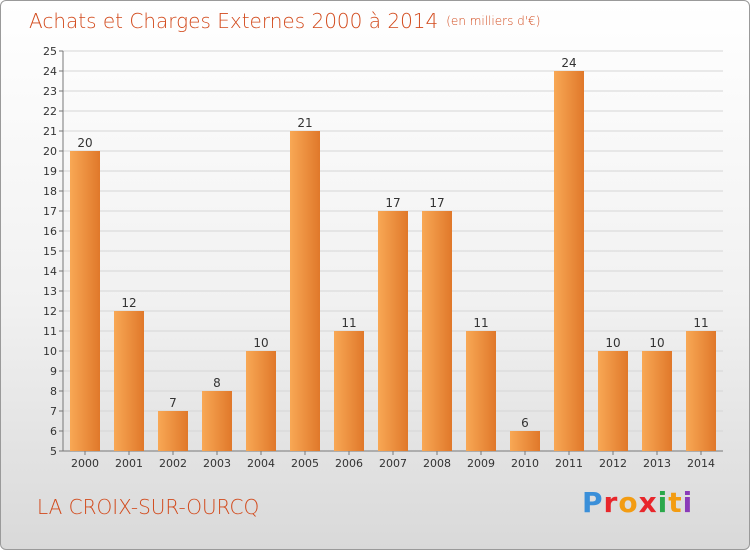 The image size is (750, 550). Describe the element at coordinates (493, 21) in the screenshot. I see `chart-unit: (en milliers d'€)` at that location.